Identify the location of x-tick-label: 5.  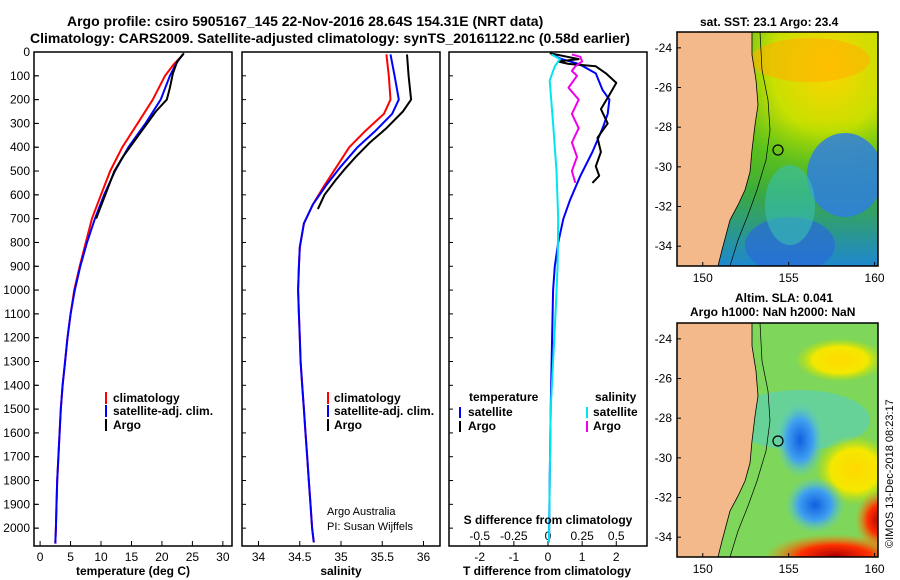
(70, 557).